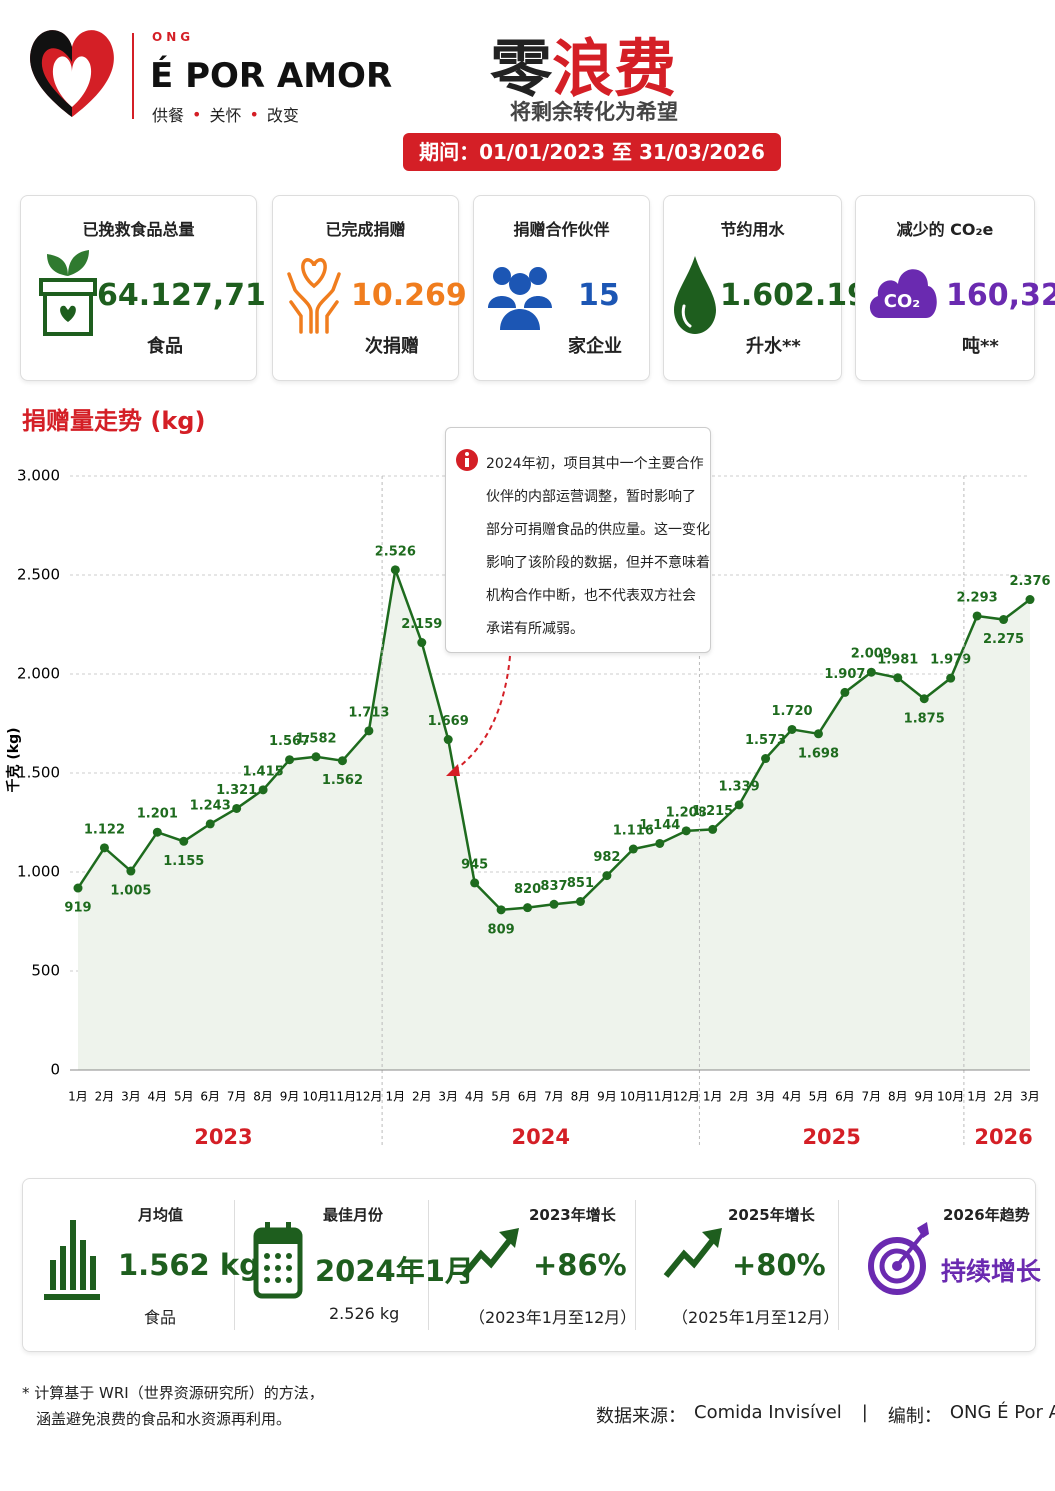 The width and height of the screenshot is (1055, 1491). I want to click on arrow-head, so click(453, 770).